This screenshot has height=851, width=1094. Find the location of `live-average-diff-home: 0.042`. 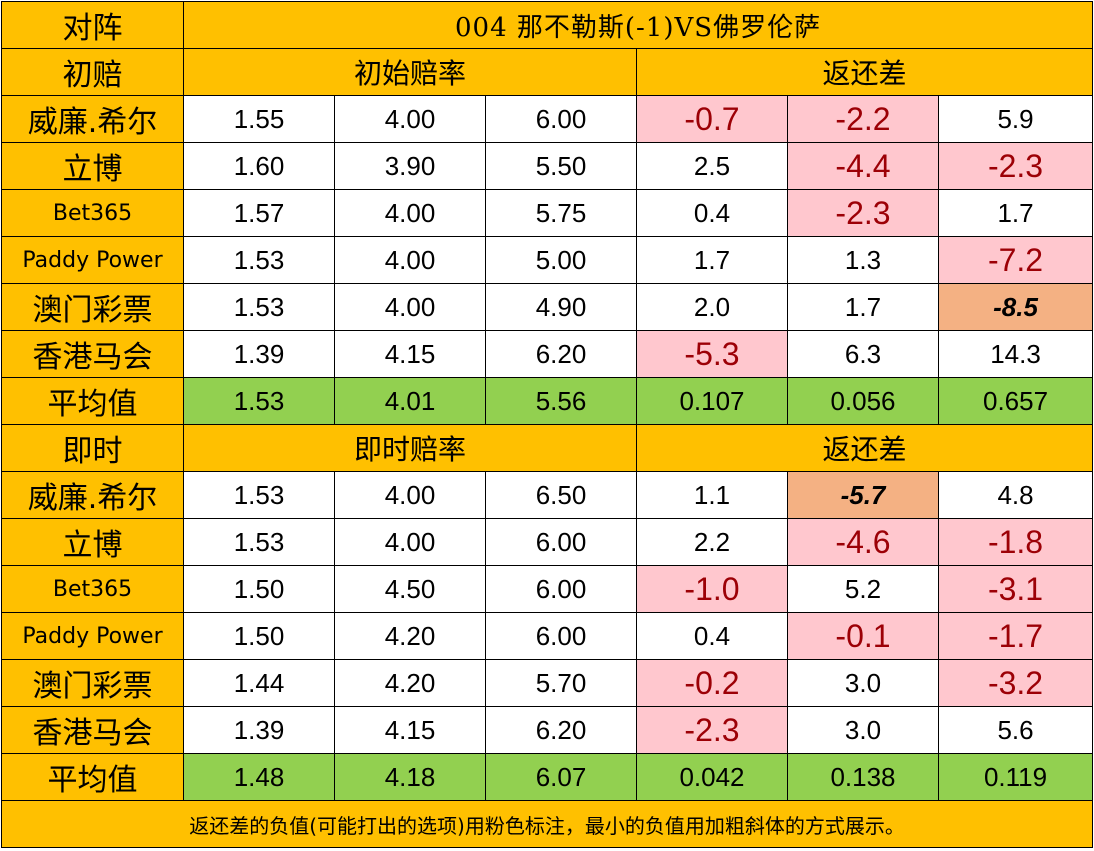

live-average-diff-home: 0.042 is located at coordinates (712, 777).